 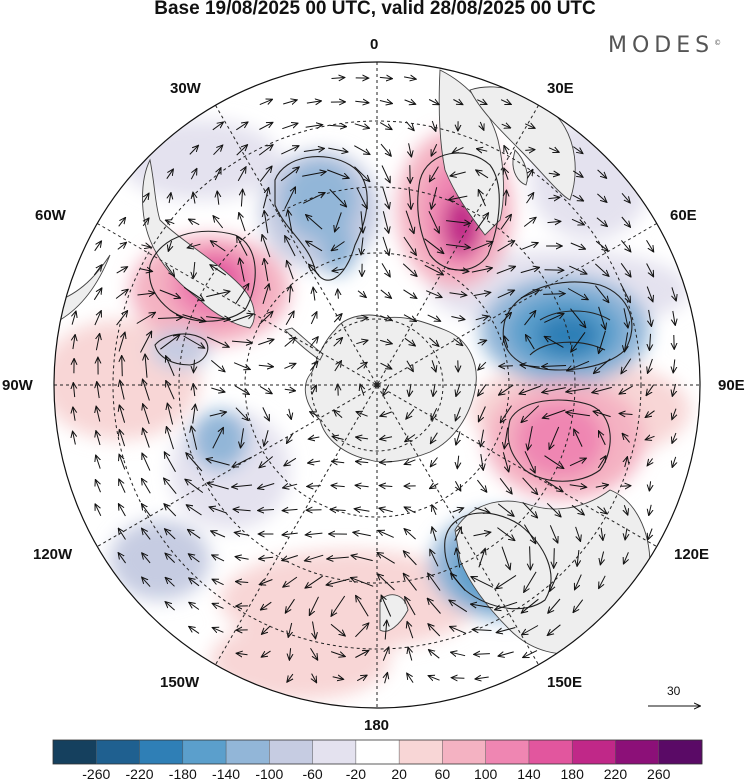 What do you see at coordinates (731, 385) in the screenshot?
I see `lon-label-90e: 90E` at bounding box center [731, 385].